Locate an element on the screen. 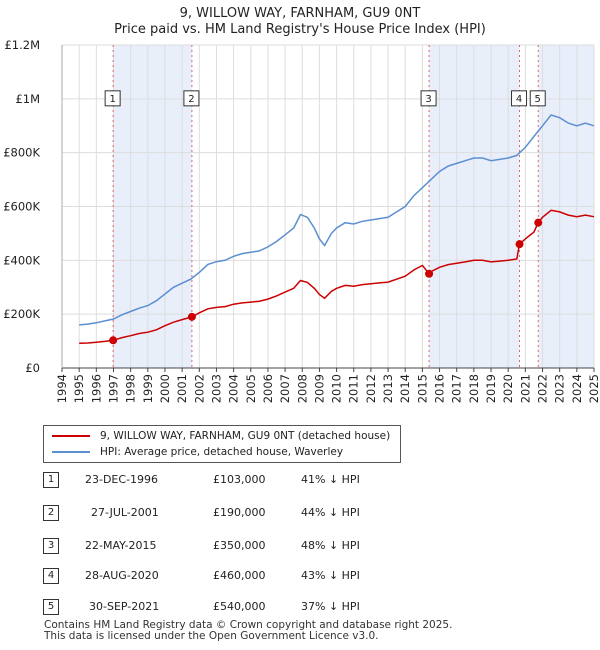 This screenshot has width=600, height=650. y-tick-label: £400K is located at coordinates (21, 260).